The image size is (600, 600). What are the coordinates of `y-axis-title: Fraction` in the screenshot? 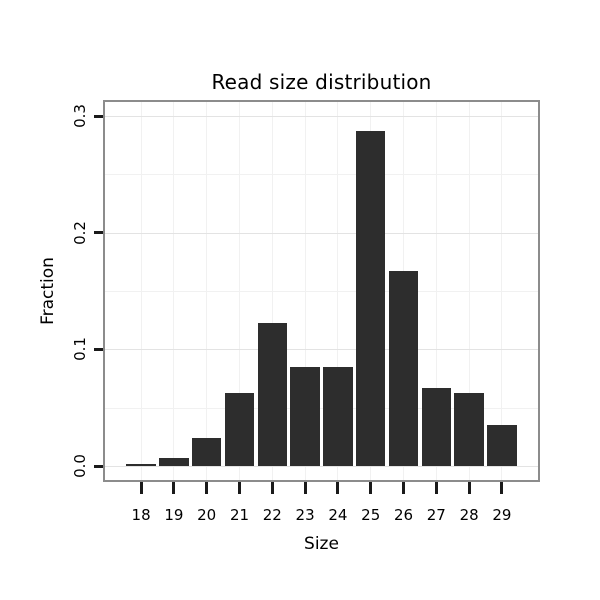 It's located at (48, 291).